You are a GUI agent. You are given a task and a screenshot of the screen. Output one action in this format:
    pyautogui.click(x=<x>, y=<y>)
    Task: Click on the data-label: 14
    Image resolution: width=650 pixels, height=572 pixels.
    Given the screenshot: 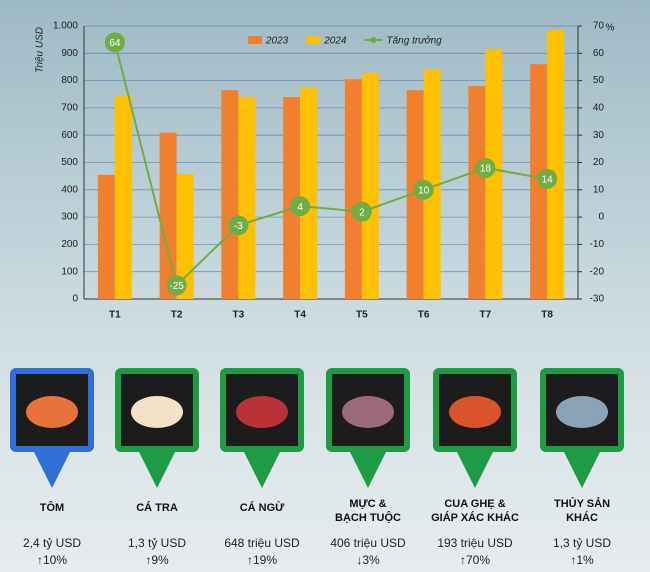 What is the action you would take?
    pyautogui.click(x=548, y=180)
    